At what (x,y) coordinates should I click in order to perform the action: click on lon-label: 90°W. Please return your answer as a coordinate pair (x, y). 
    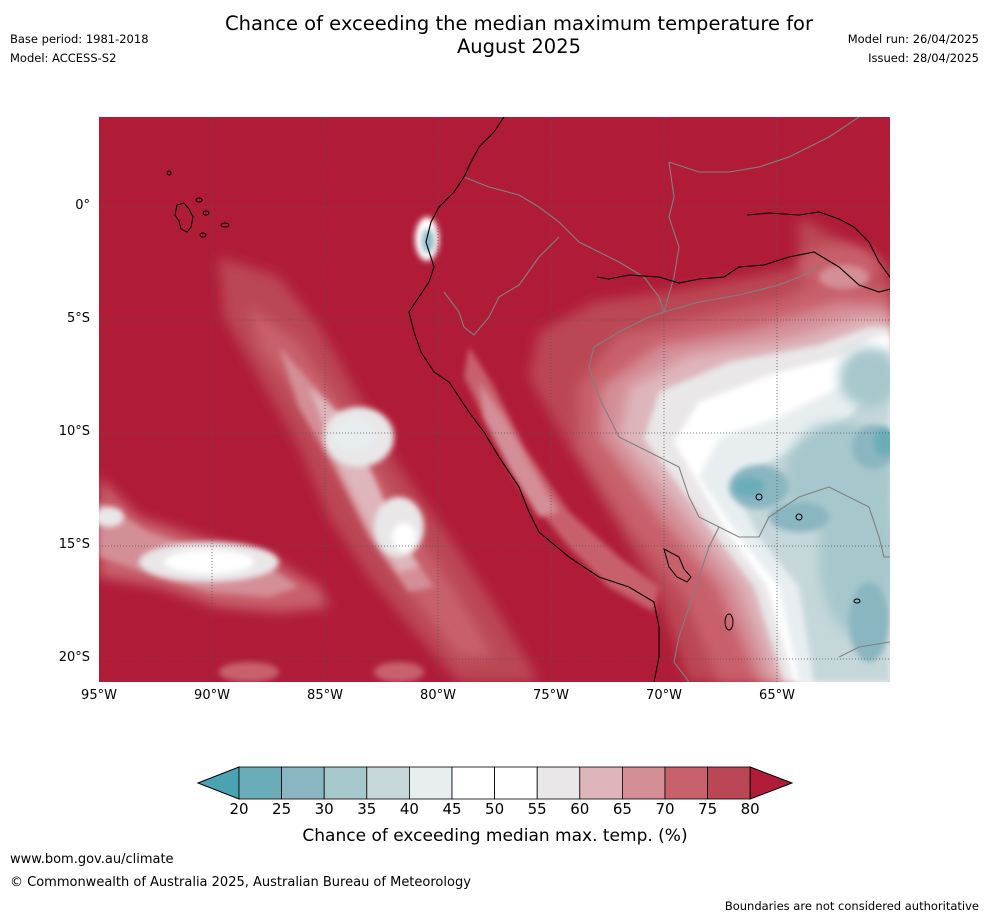
    Looking at the image, I should click on (212, 695).